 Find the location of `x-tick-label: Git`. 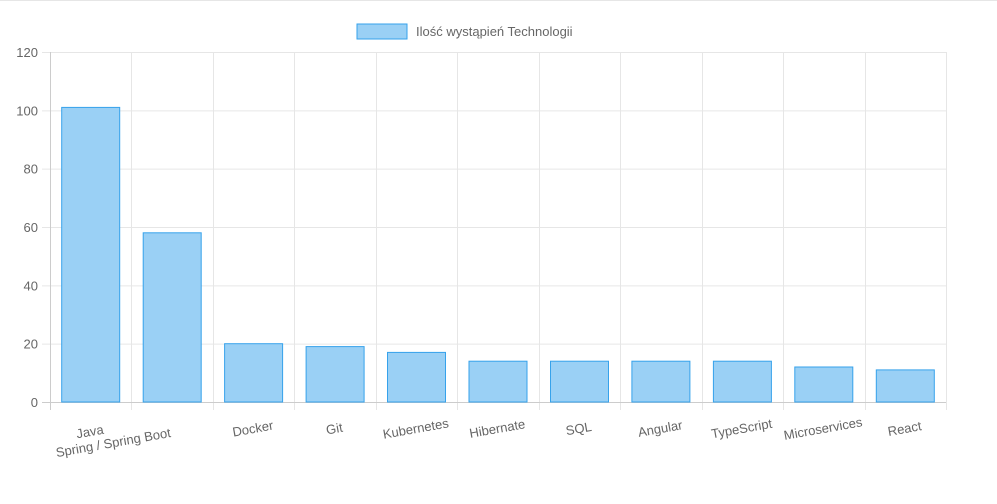

x-tick-label: Git is located at coordinates (334, 429).